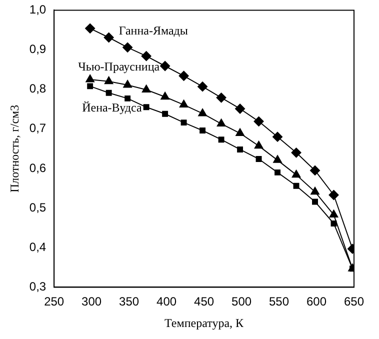 The image size is (379, 339). Describe the element at coordinates (54, 301) in the screenshot. I see `x-tick-label: 250` at that location.